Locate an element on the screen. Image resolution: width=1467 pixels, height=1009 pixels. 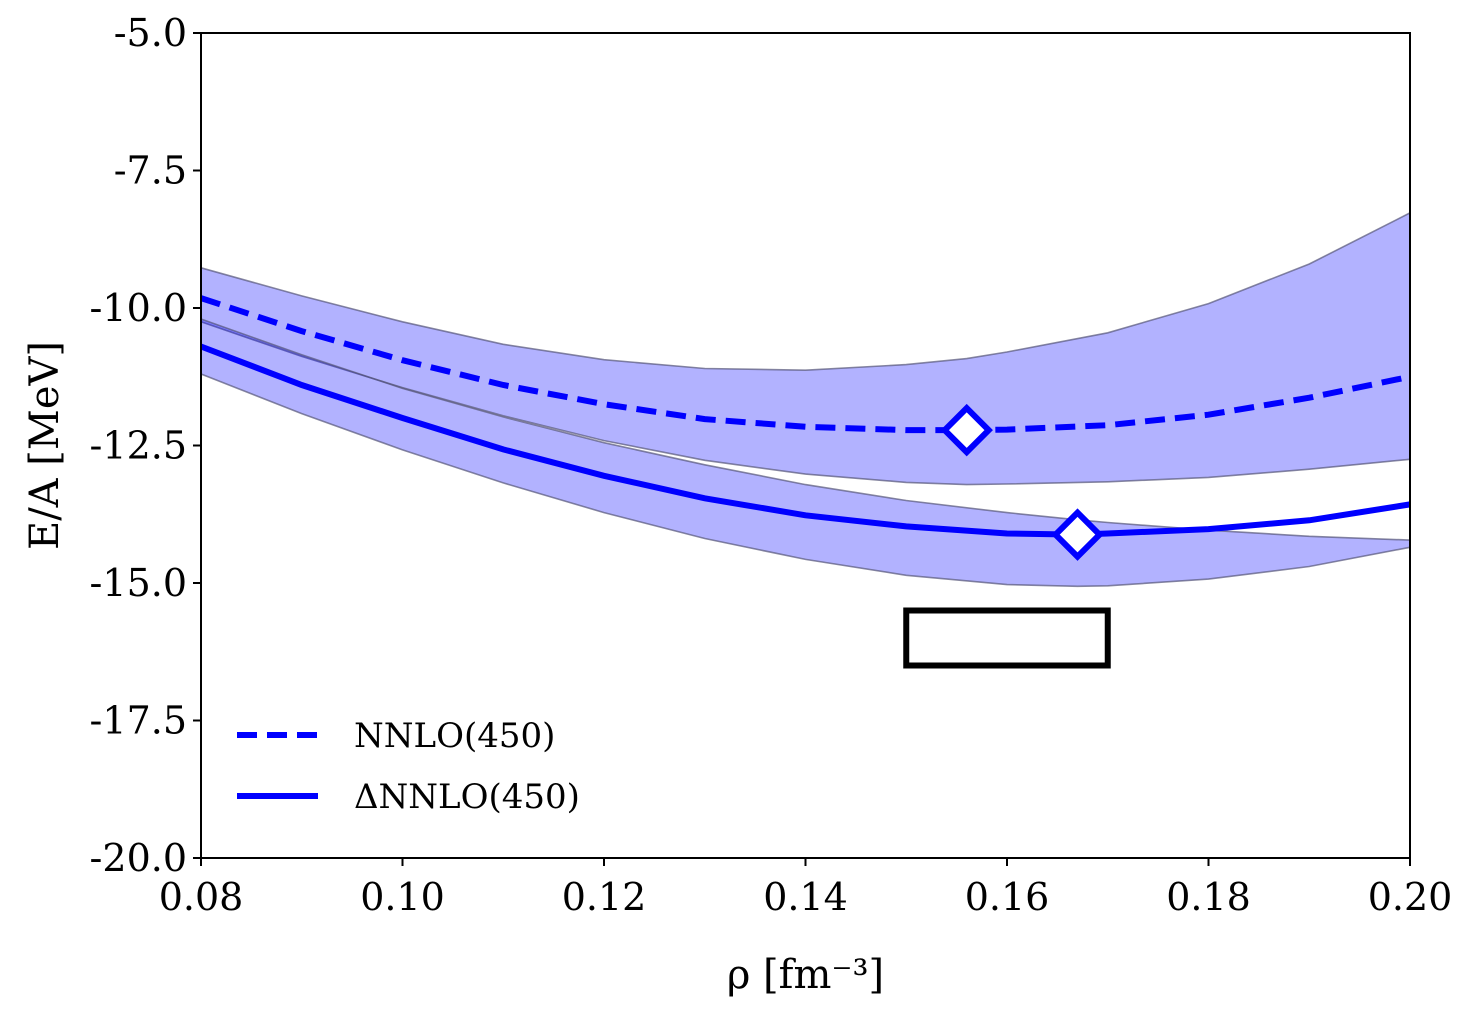
x-tick-label: 0.08 is located at coordinates (201, 897).